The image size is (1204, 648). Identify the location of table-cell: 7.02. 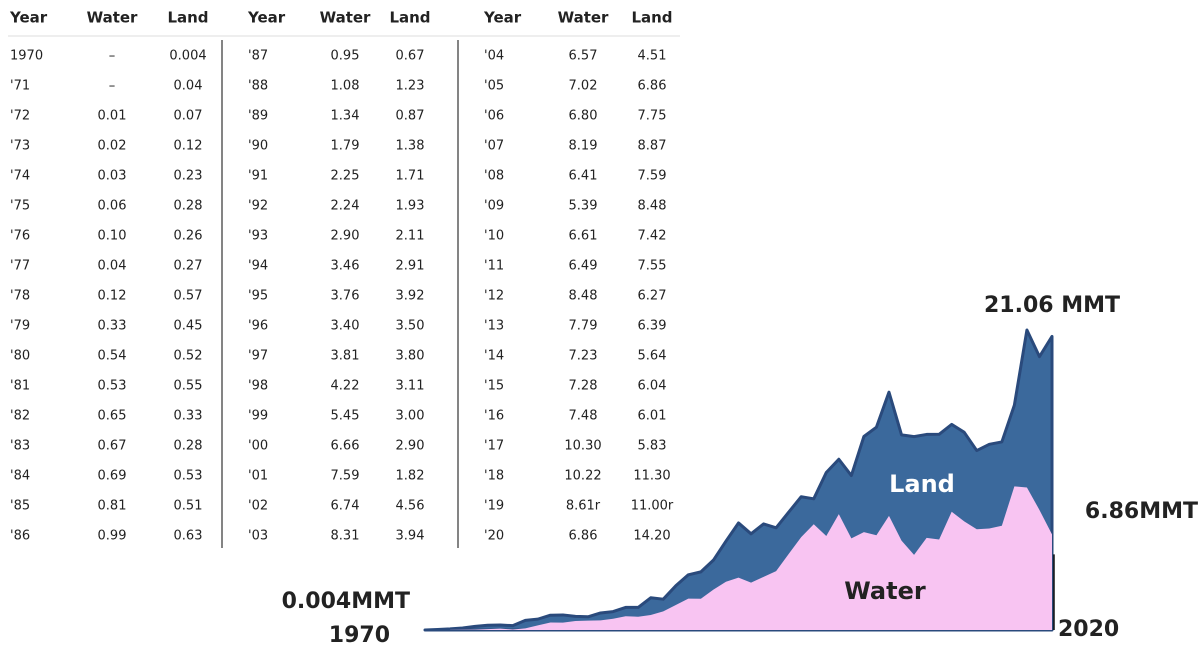
(583, 86).